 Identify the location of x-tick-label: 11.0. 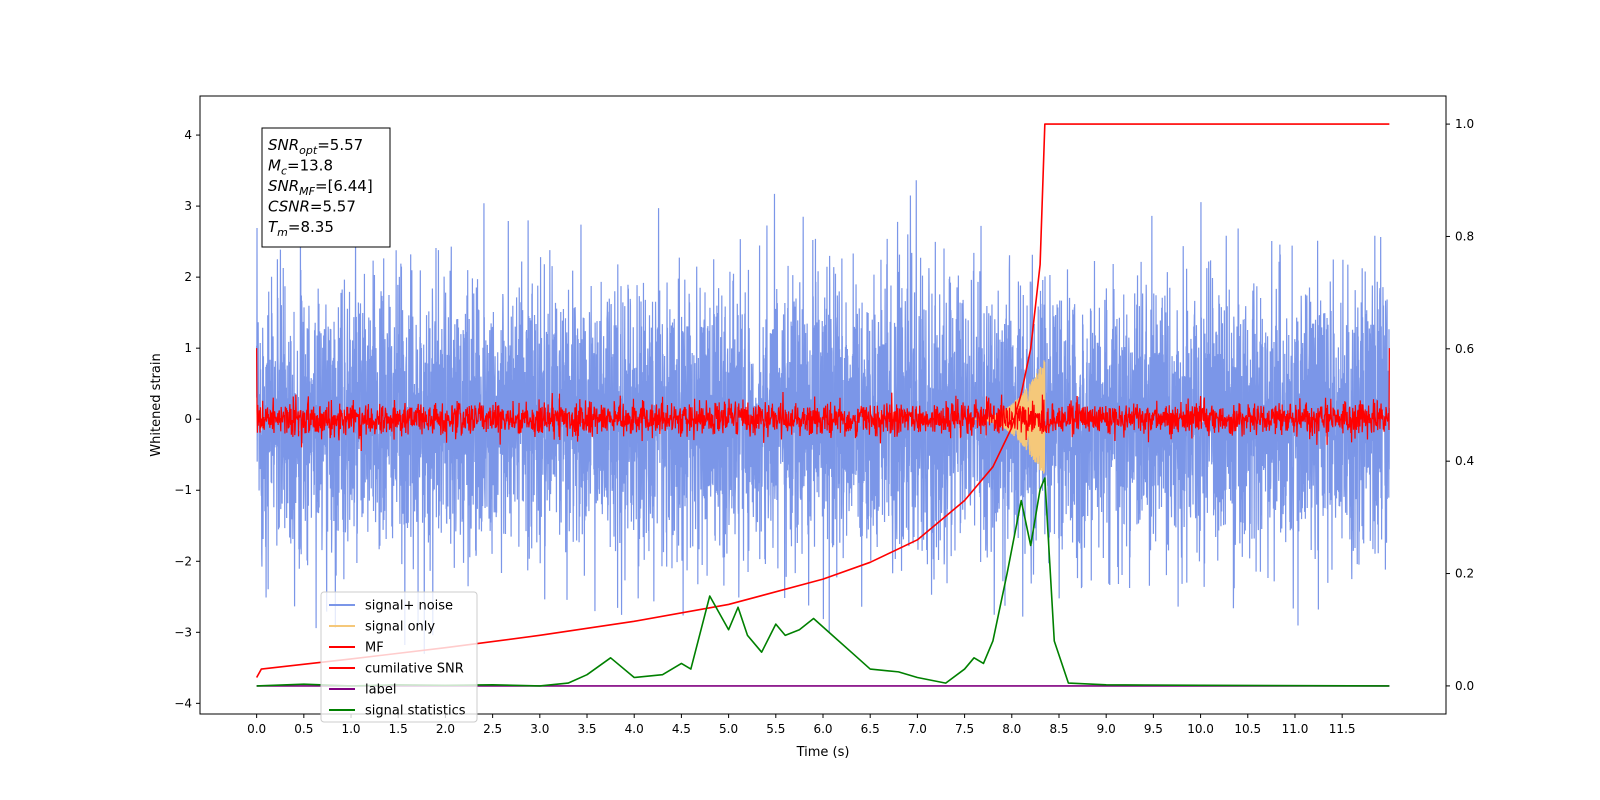
(1295, 729).